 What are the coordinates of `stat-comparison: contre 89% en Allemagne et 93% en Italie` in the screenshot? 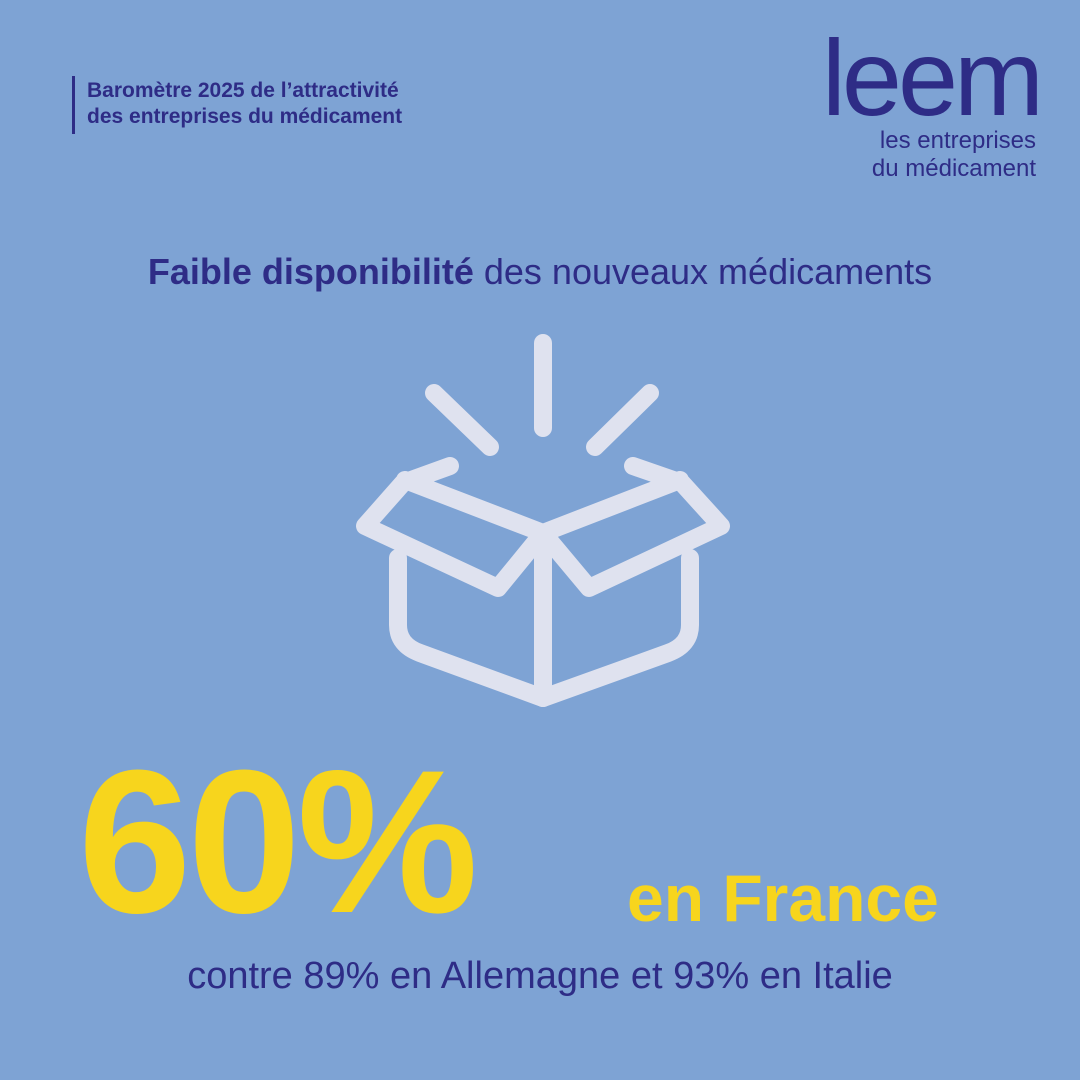 It's located at (540, 976).